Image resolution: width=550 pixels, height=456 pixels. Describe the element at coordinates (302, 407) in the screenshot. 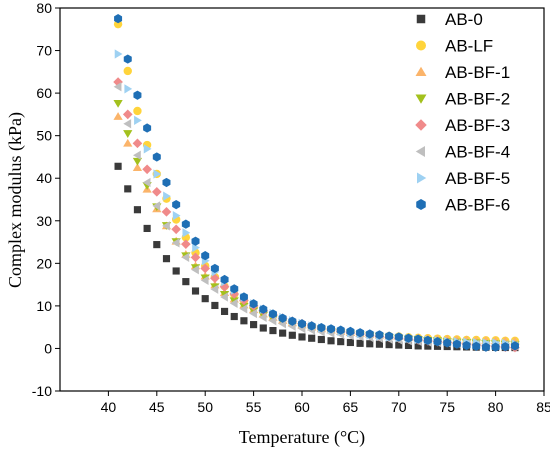

I see `x-tick-label: 60` at that location.